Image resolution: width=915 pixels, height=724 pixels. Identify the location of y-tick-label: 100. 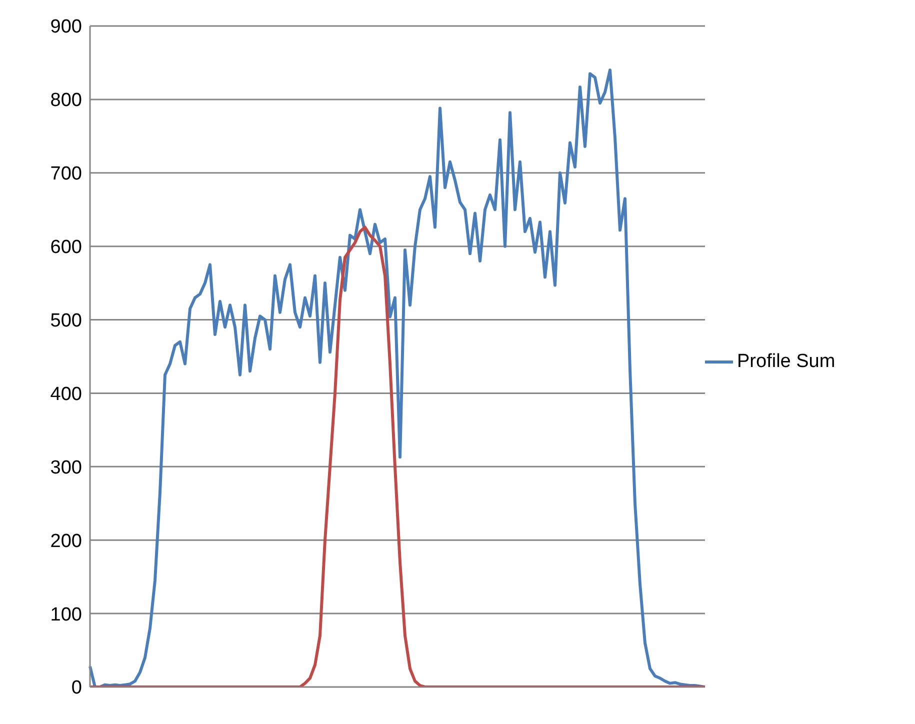
(66, 615).